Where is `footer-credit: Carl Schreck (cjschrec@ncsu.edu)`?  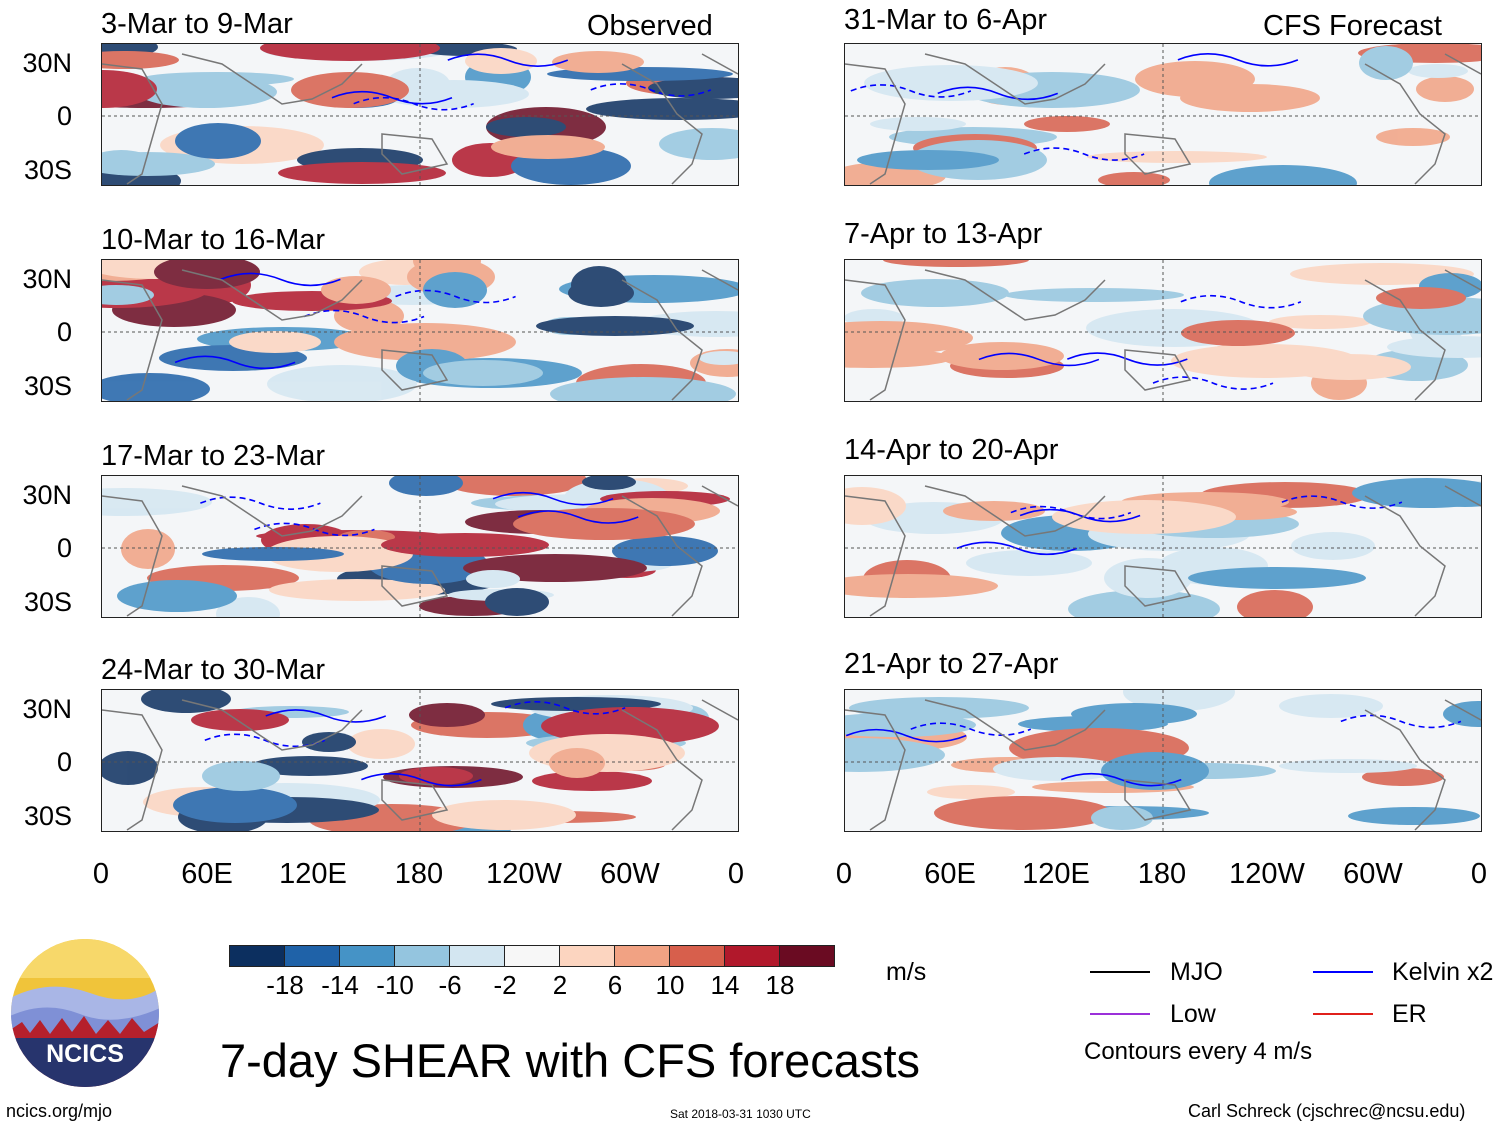
footer-credit: Carl Schreck (cjschrec@ncsu.edu) is located at coordinates (1327, 1111).